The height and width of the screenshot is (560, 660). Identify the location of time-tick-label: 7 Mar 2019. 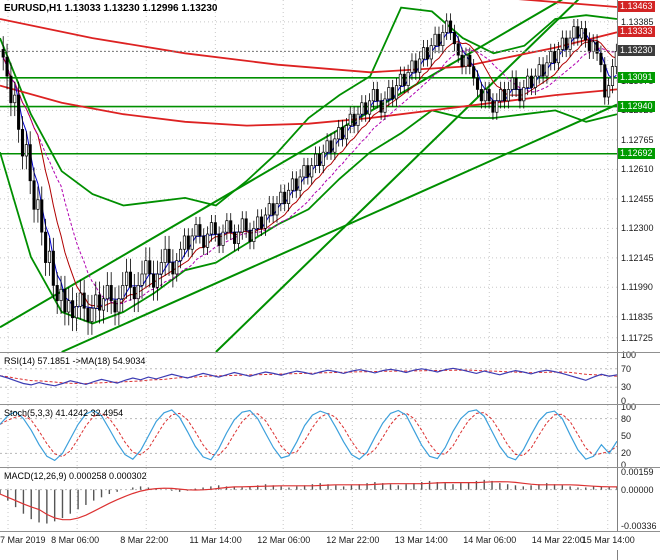
(23, 540).